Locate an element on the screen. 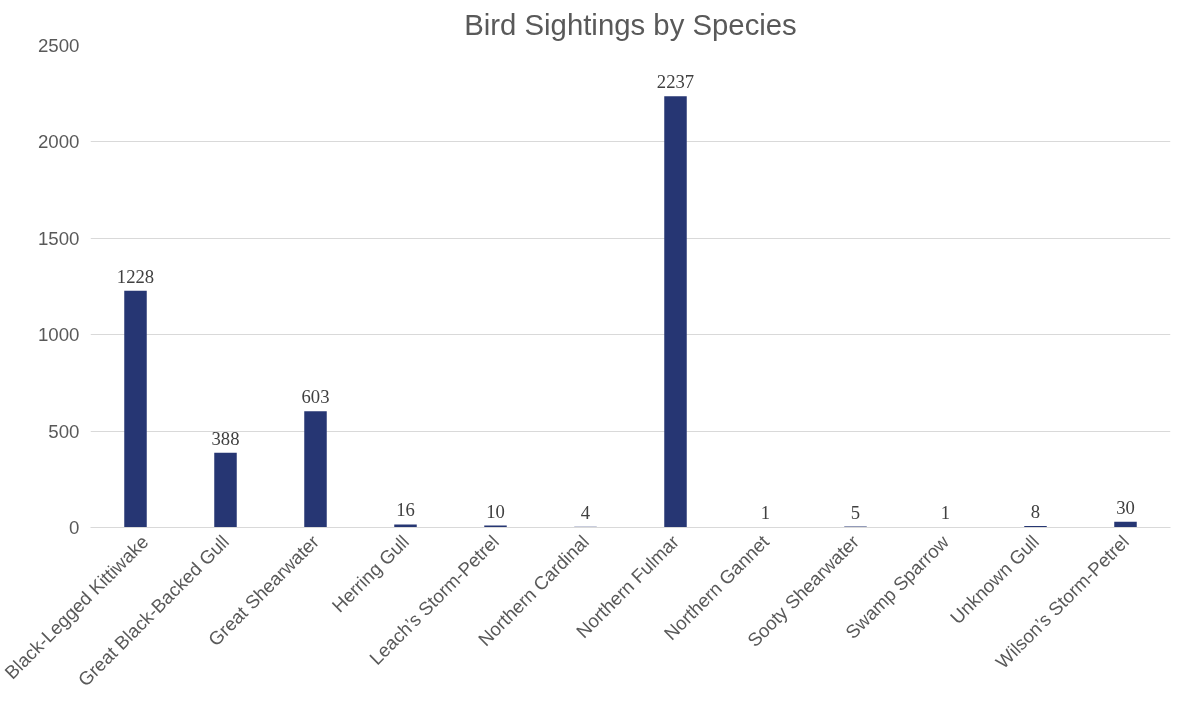 The width and height of the screenshot is (1195, 706). y-tick-label: 1000 is located at coordinates (59, 335).